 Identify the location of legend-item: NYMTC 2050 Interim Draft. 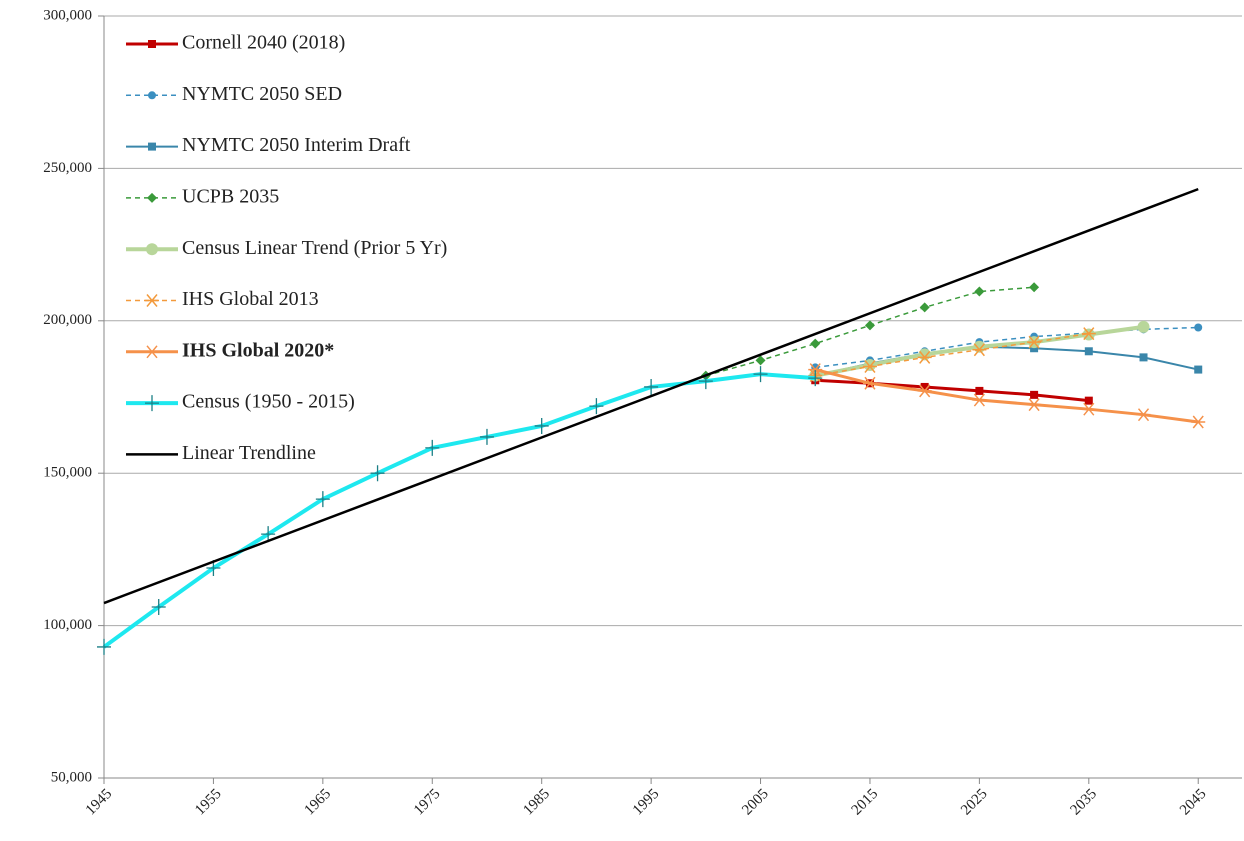
(268, 145).